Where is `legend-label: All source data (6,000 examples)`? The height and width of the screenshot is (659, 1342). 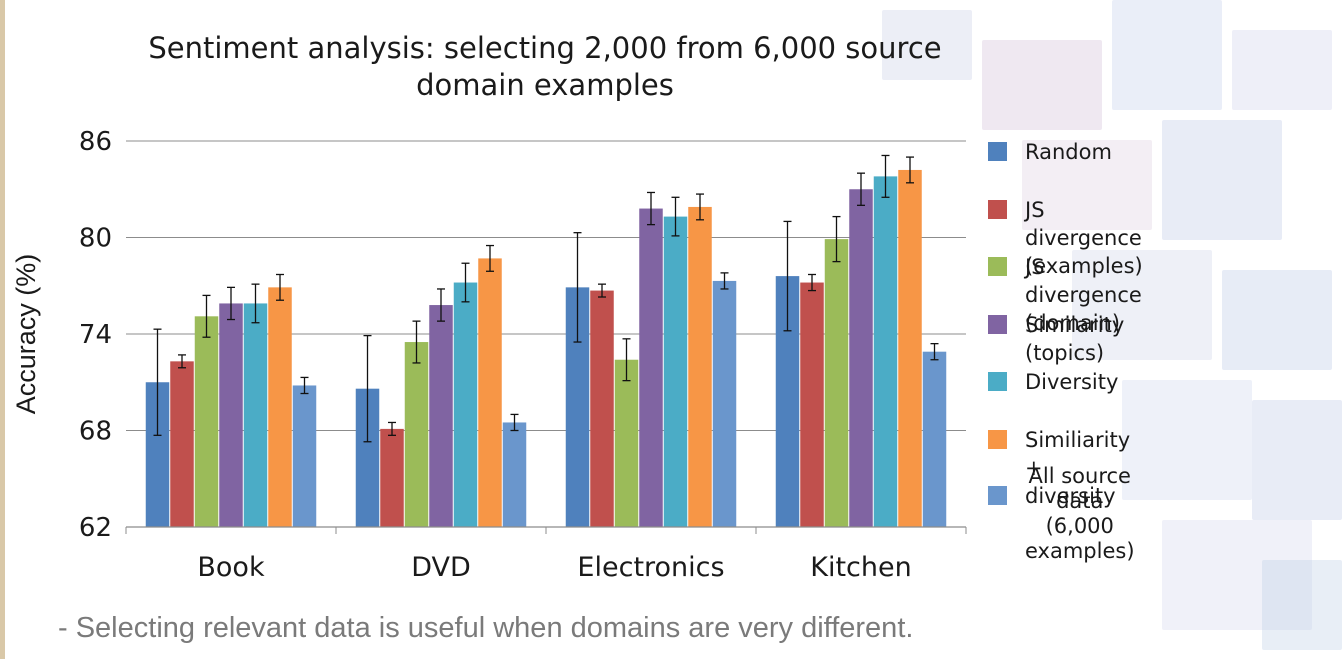
legend-label: All source data (6,000 examples) is located at coordinates (1080, 513).